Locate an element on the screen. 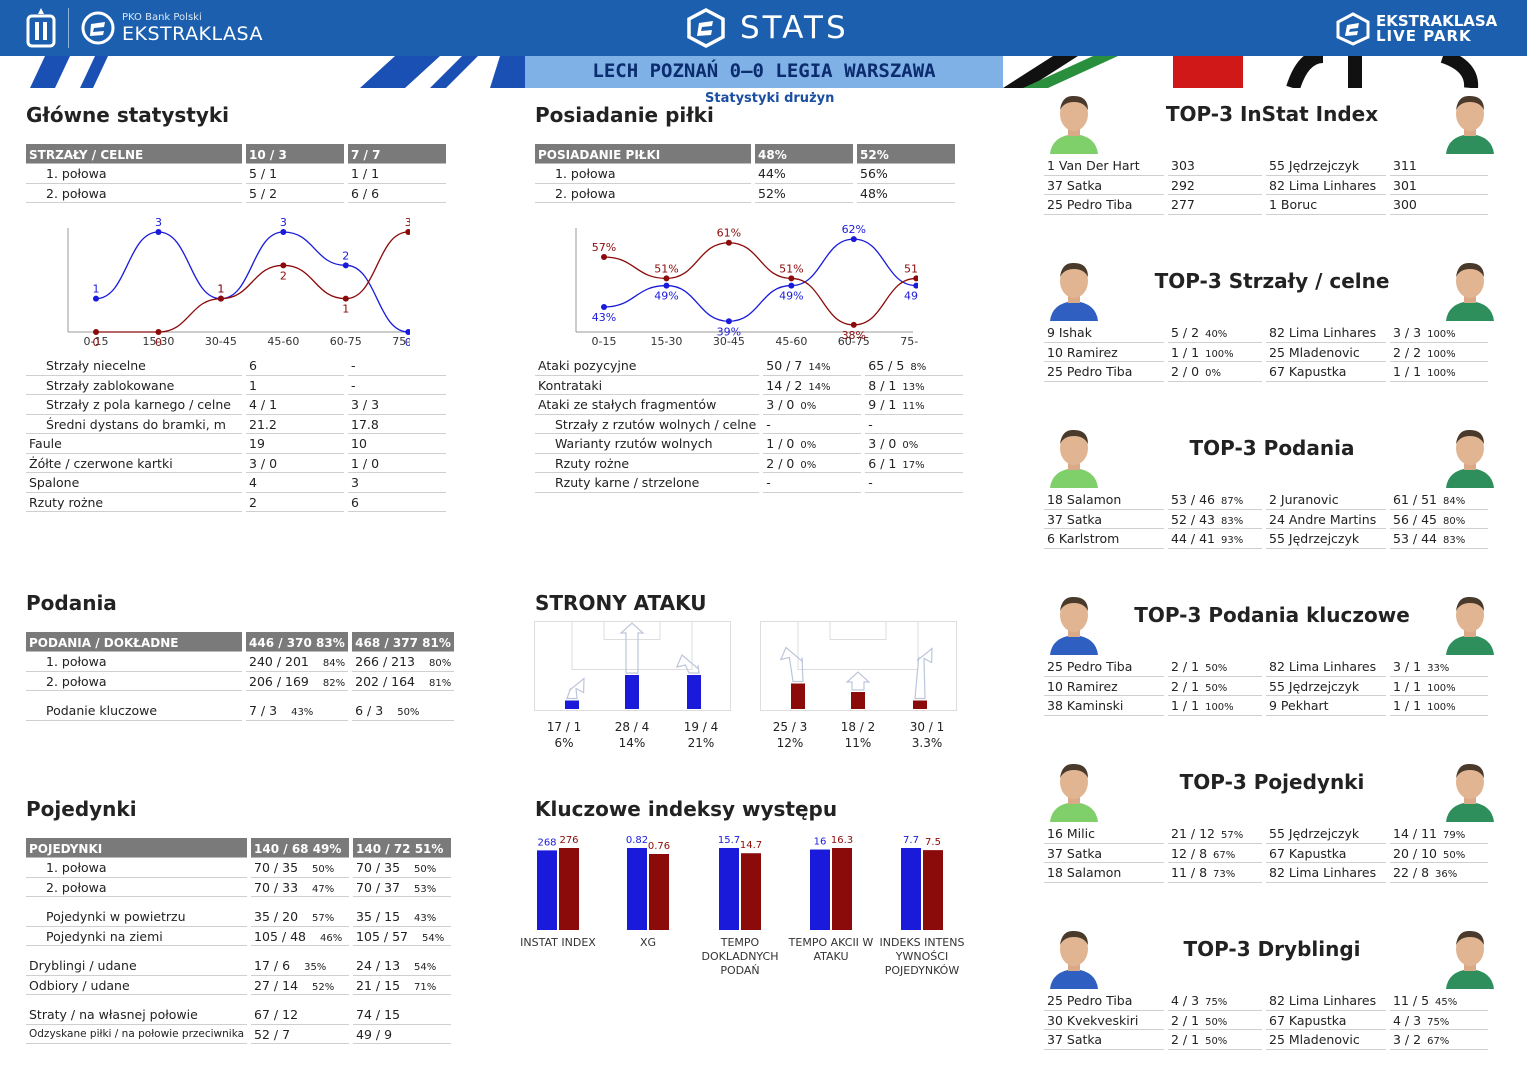 This screenshot has width=1527, height=1079. live-park-logo-icon is located at coordinates (1353, 29).